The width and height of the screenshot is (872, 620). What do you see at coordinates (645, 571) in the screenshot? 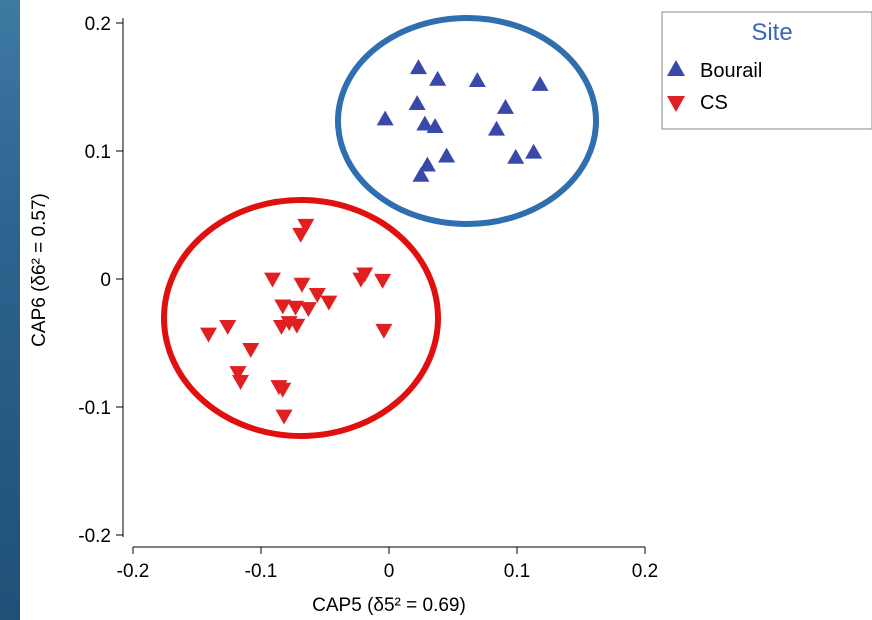
I see `x-tick-label: 0.2` at bounding box center [645, 571].